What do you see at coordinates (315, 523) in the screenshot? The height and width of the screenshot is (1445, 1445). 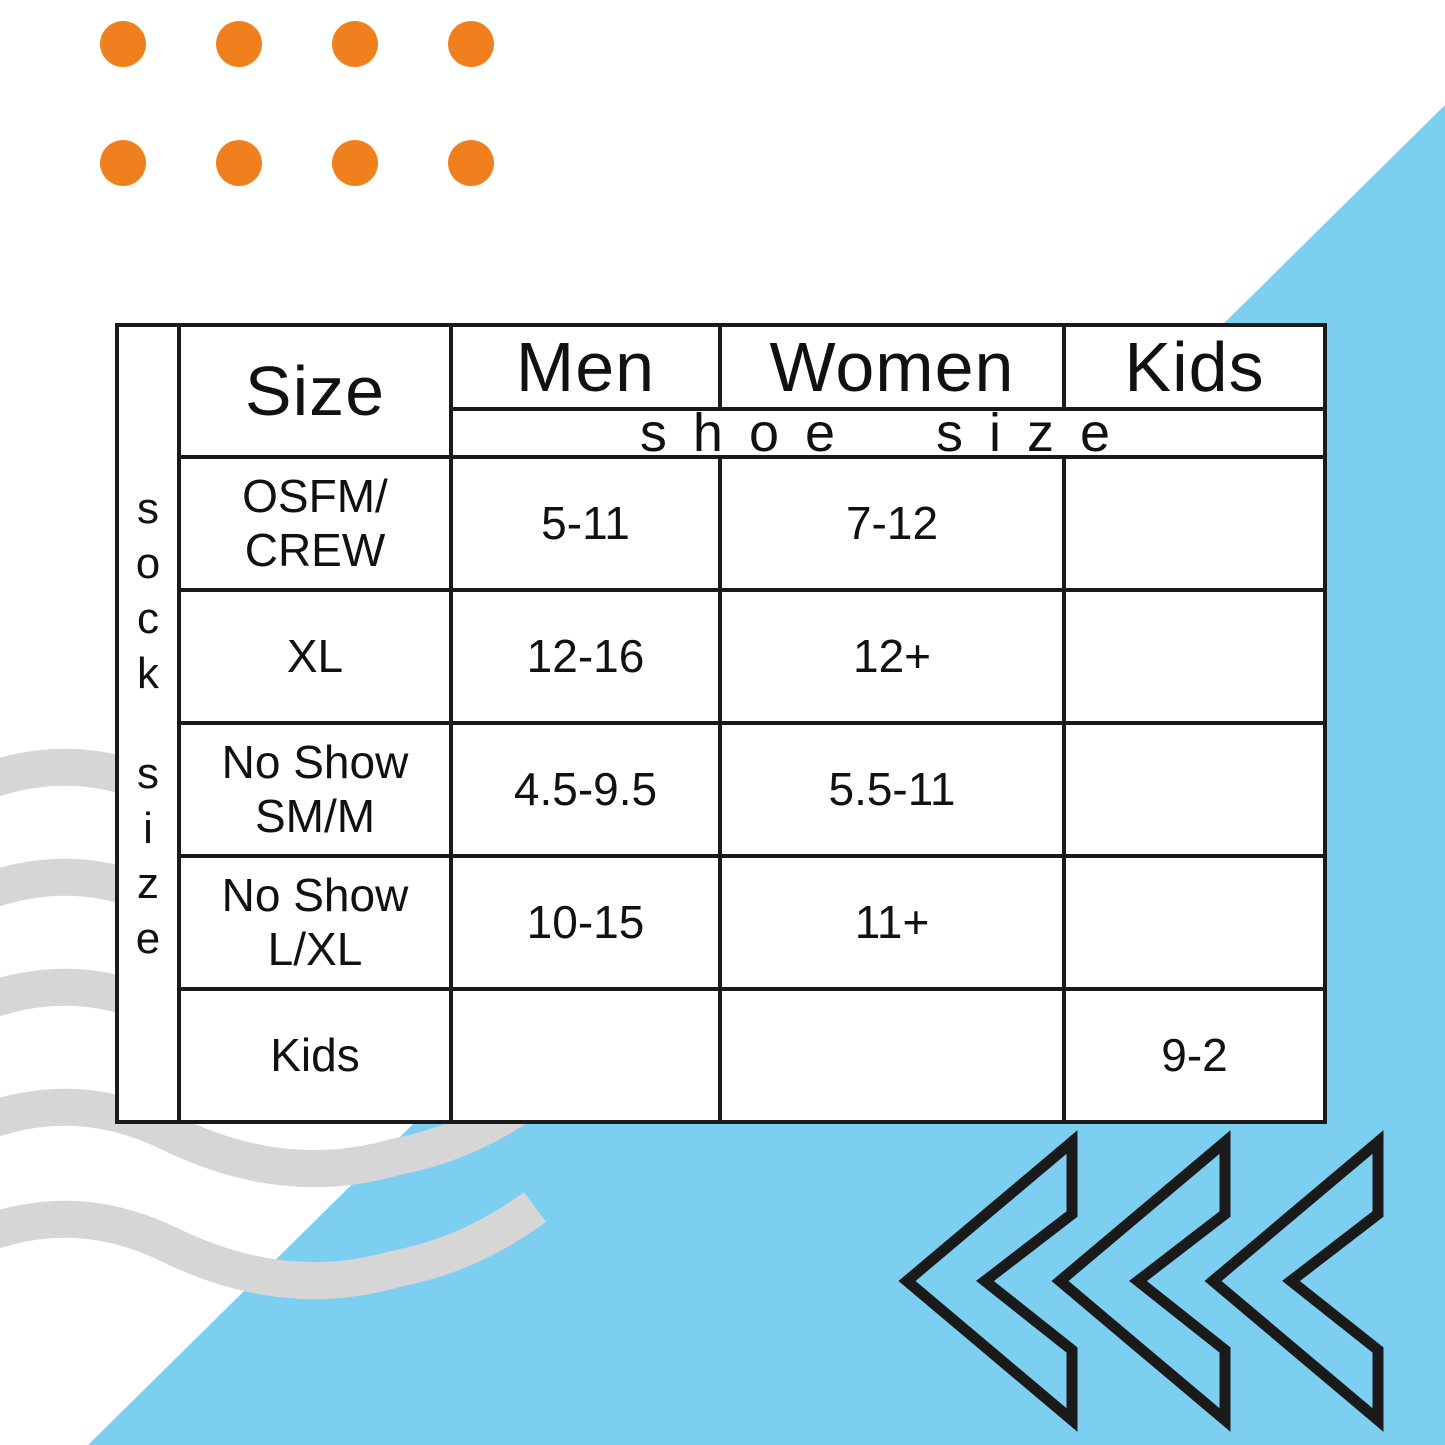 I see `size-label-cell: OSFM/ CREW` at bounding box center [315, 523].